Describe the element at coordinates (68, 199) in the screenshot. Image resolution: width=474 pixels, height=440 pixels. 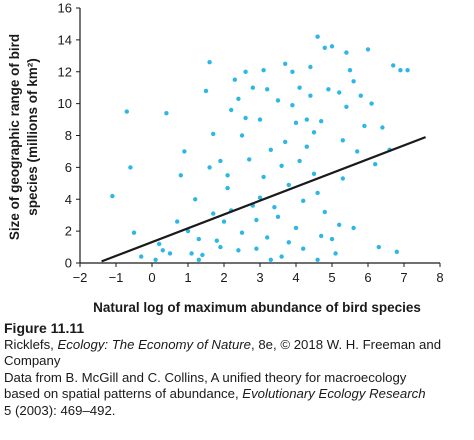
I see `y-tick-label: 4` at that location.